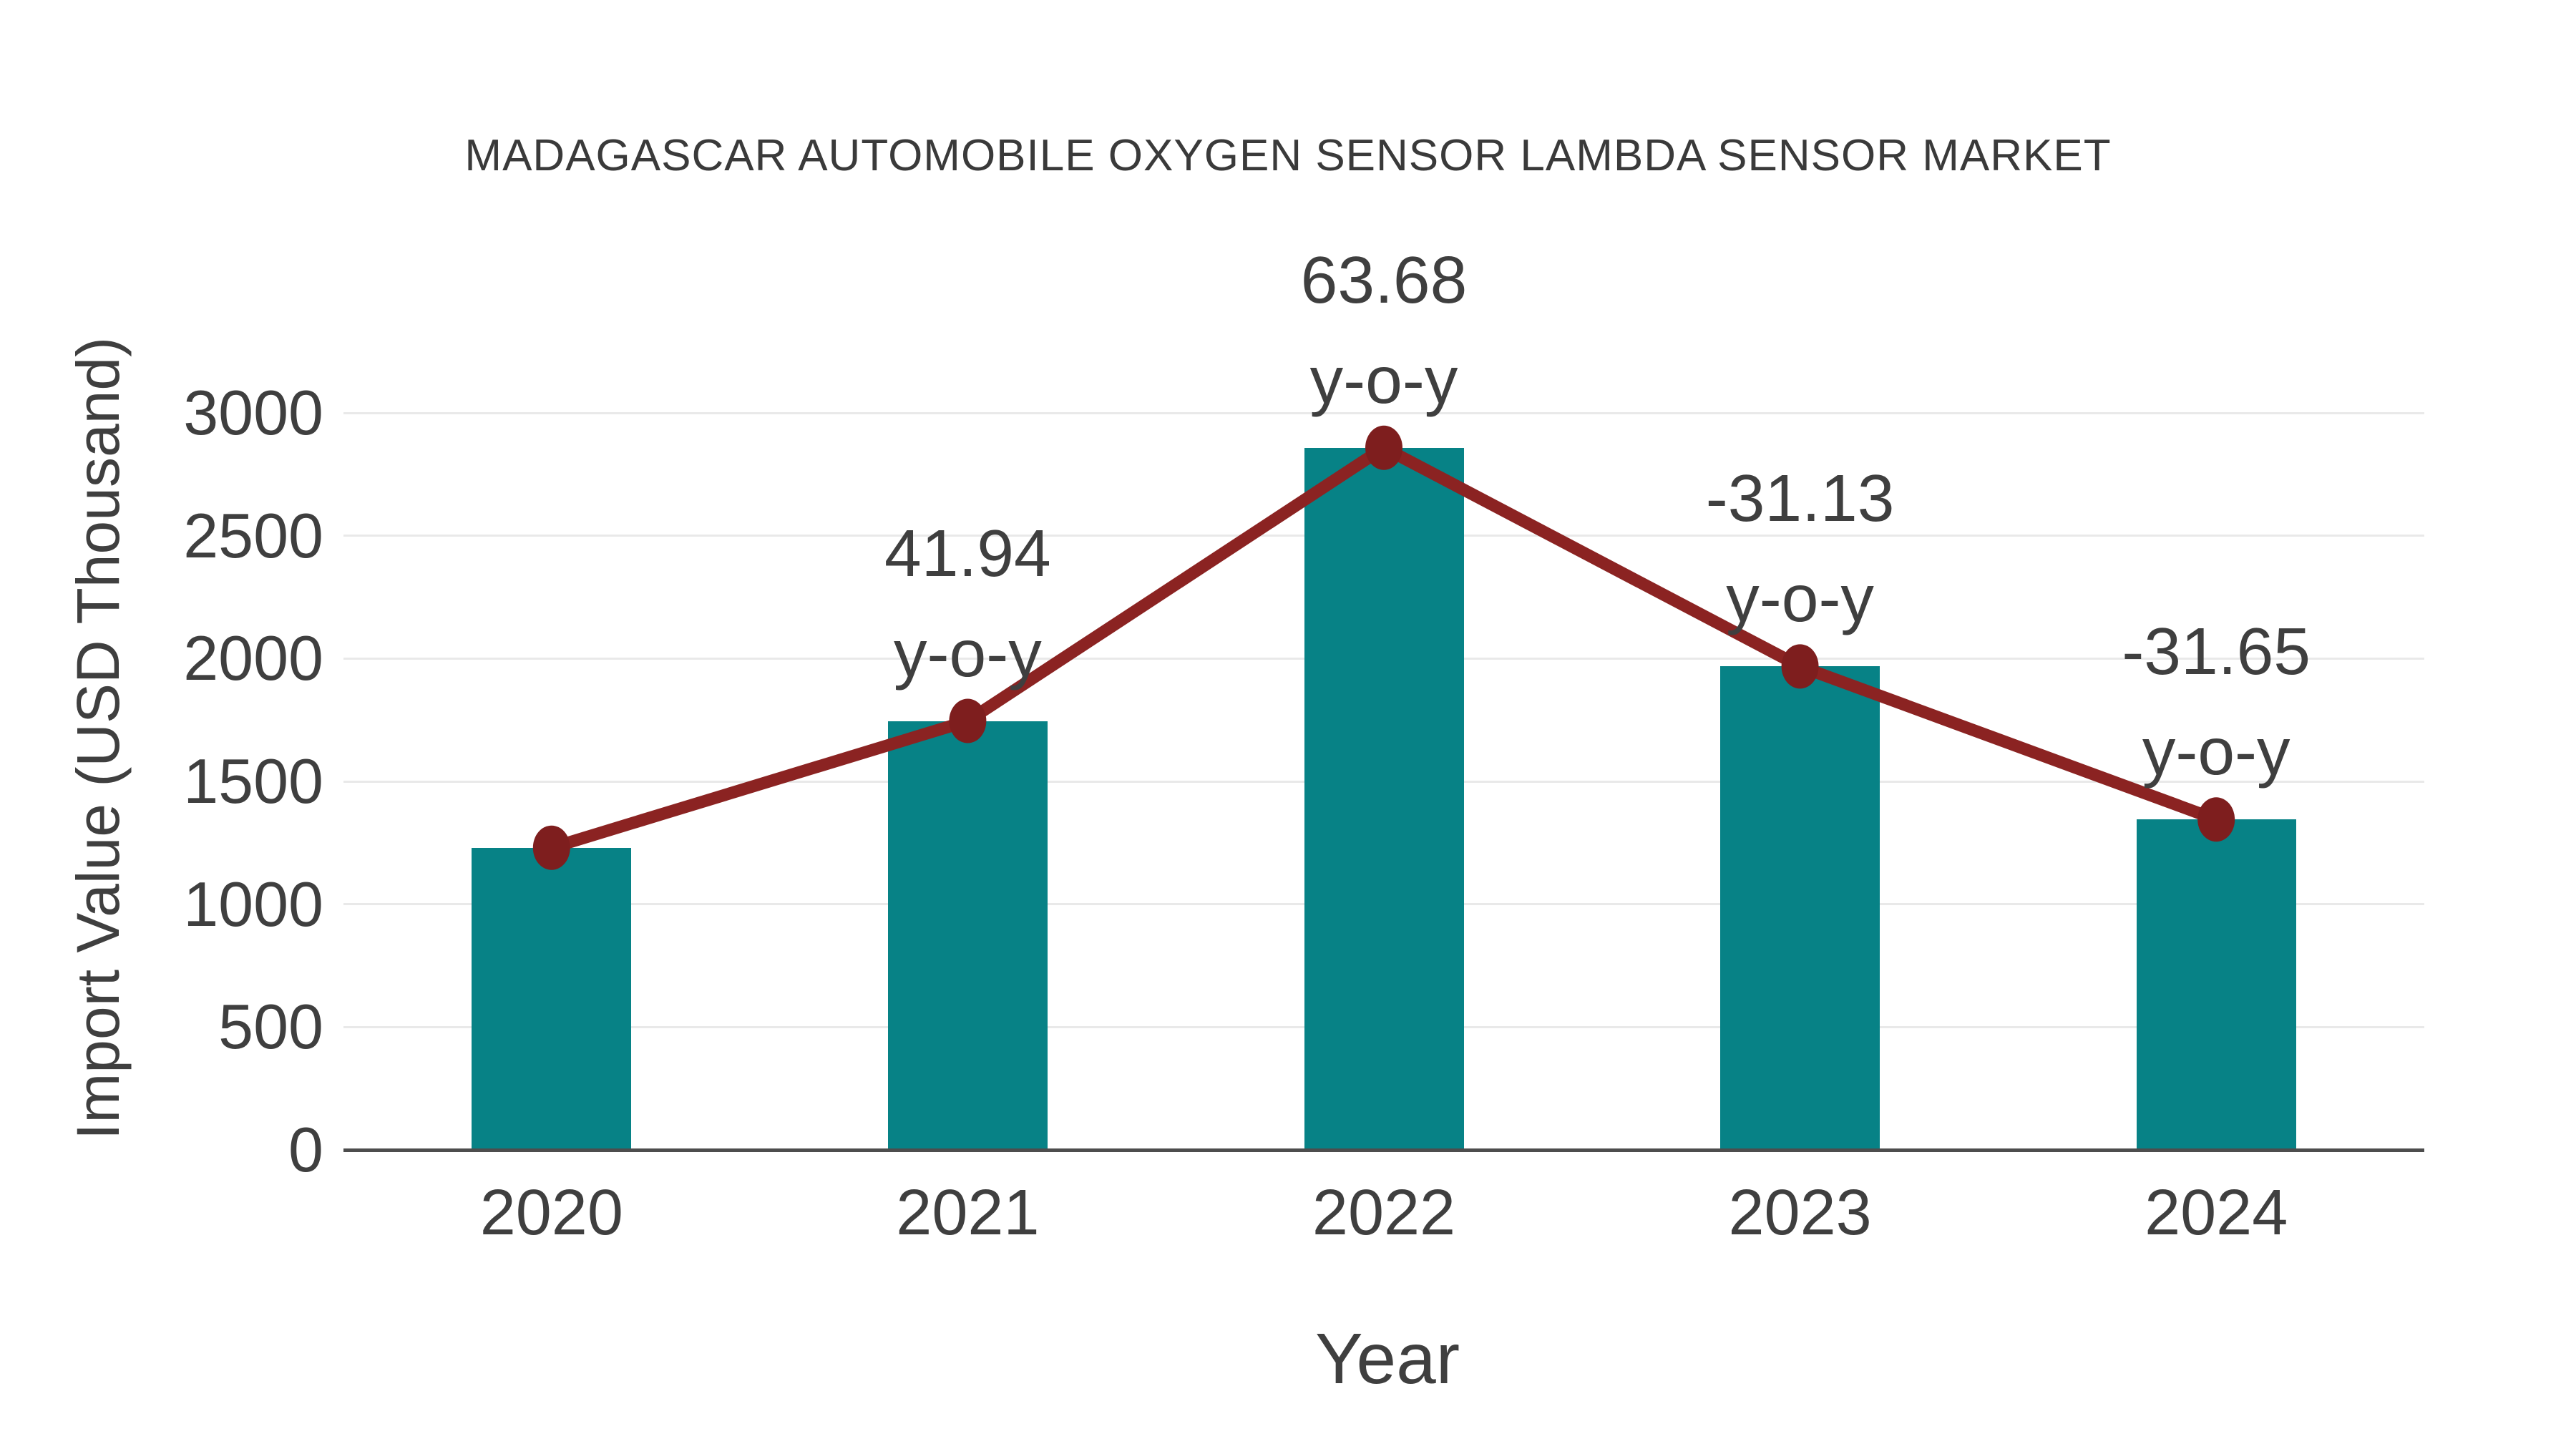 This screenshot has height=1449, width=2576. What do you see at coordinates (270, 1027) in the screenshot?
I see `y-tick-label-500: 500` at bounding box center [270, 1027].